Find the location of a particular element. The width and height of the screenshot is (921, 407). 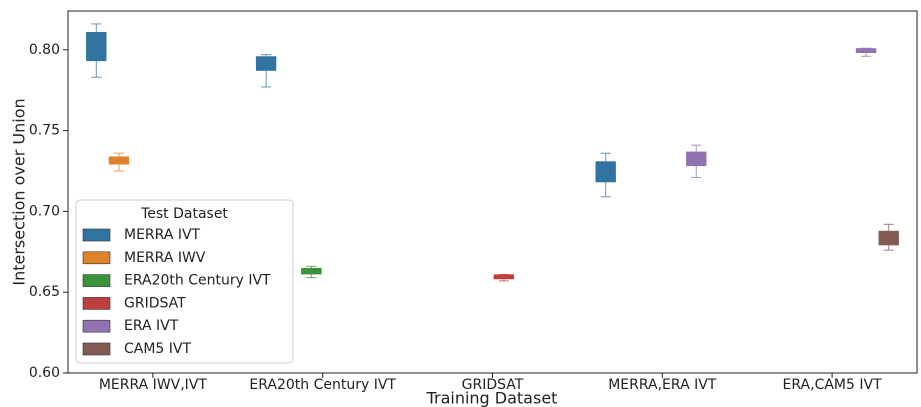

legend-frame is located at coordinates (184, 281).